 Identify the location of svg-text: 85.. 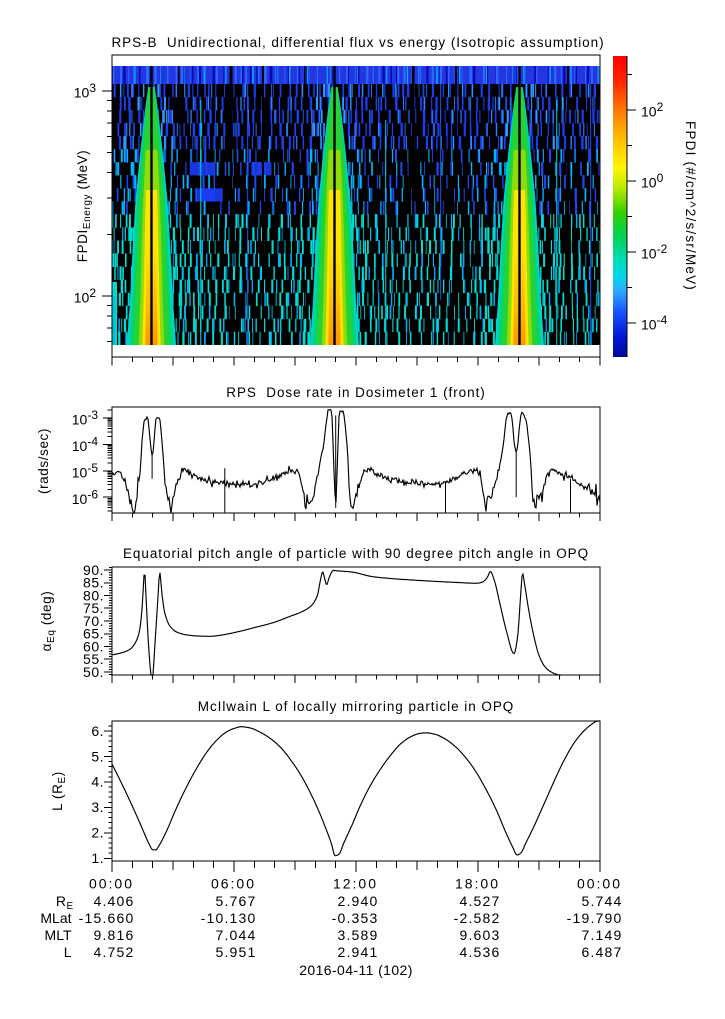
(93, 583).